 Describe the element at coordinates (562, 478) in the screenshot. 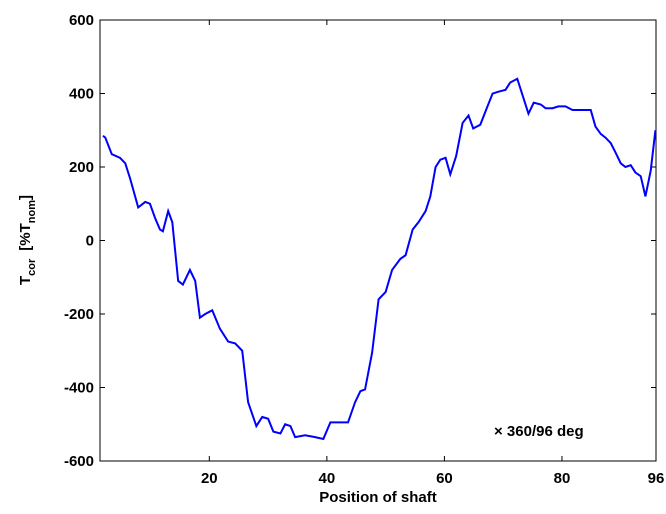

I see `x-tick-label: 80` at that location.